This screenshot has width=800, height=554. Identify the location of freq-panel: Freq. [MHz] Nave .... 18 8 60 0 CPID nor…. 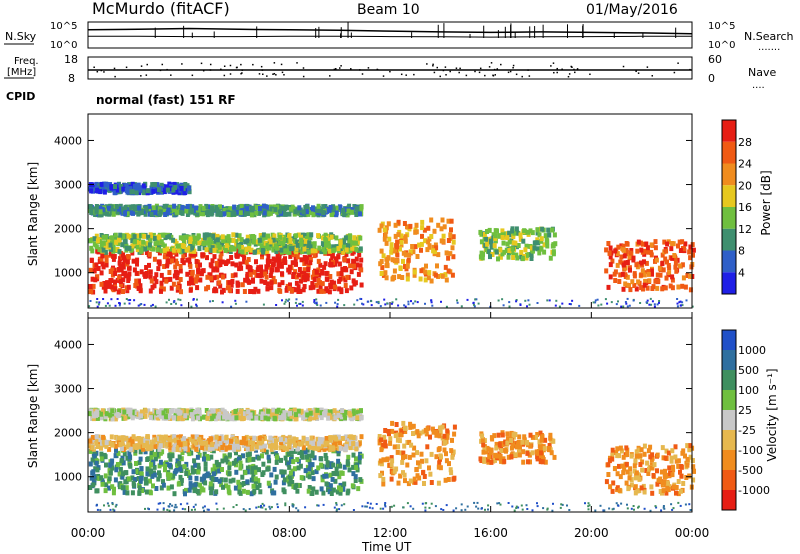
(390, 80).